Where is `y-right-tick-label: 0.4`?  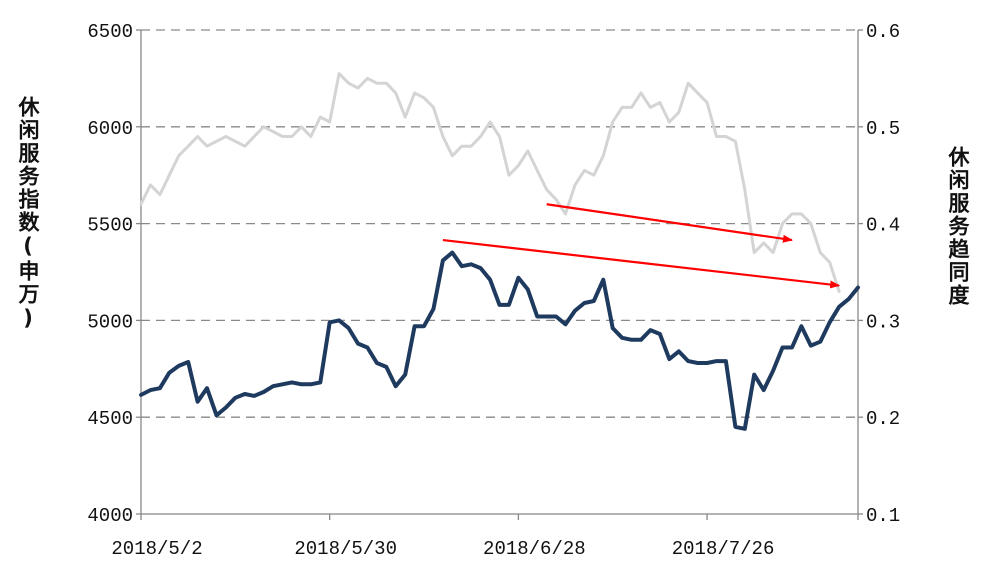
y-right-tick-label: 0.4 is located at coordinates (883, 226).